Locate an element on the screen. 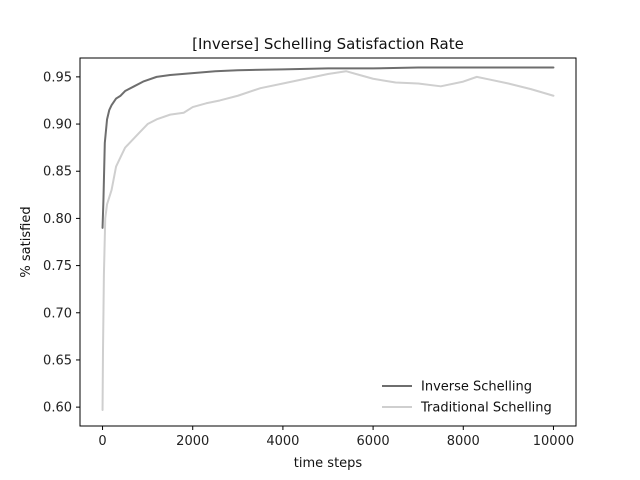 The image size is (640, 480). y-tick-label: 0.75 is located at coordinates (57, 266).